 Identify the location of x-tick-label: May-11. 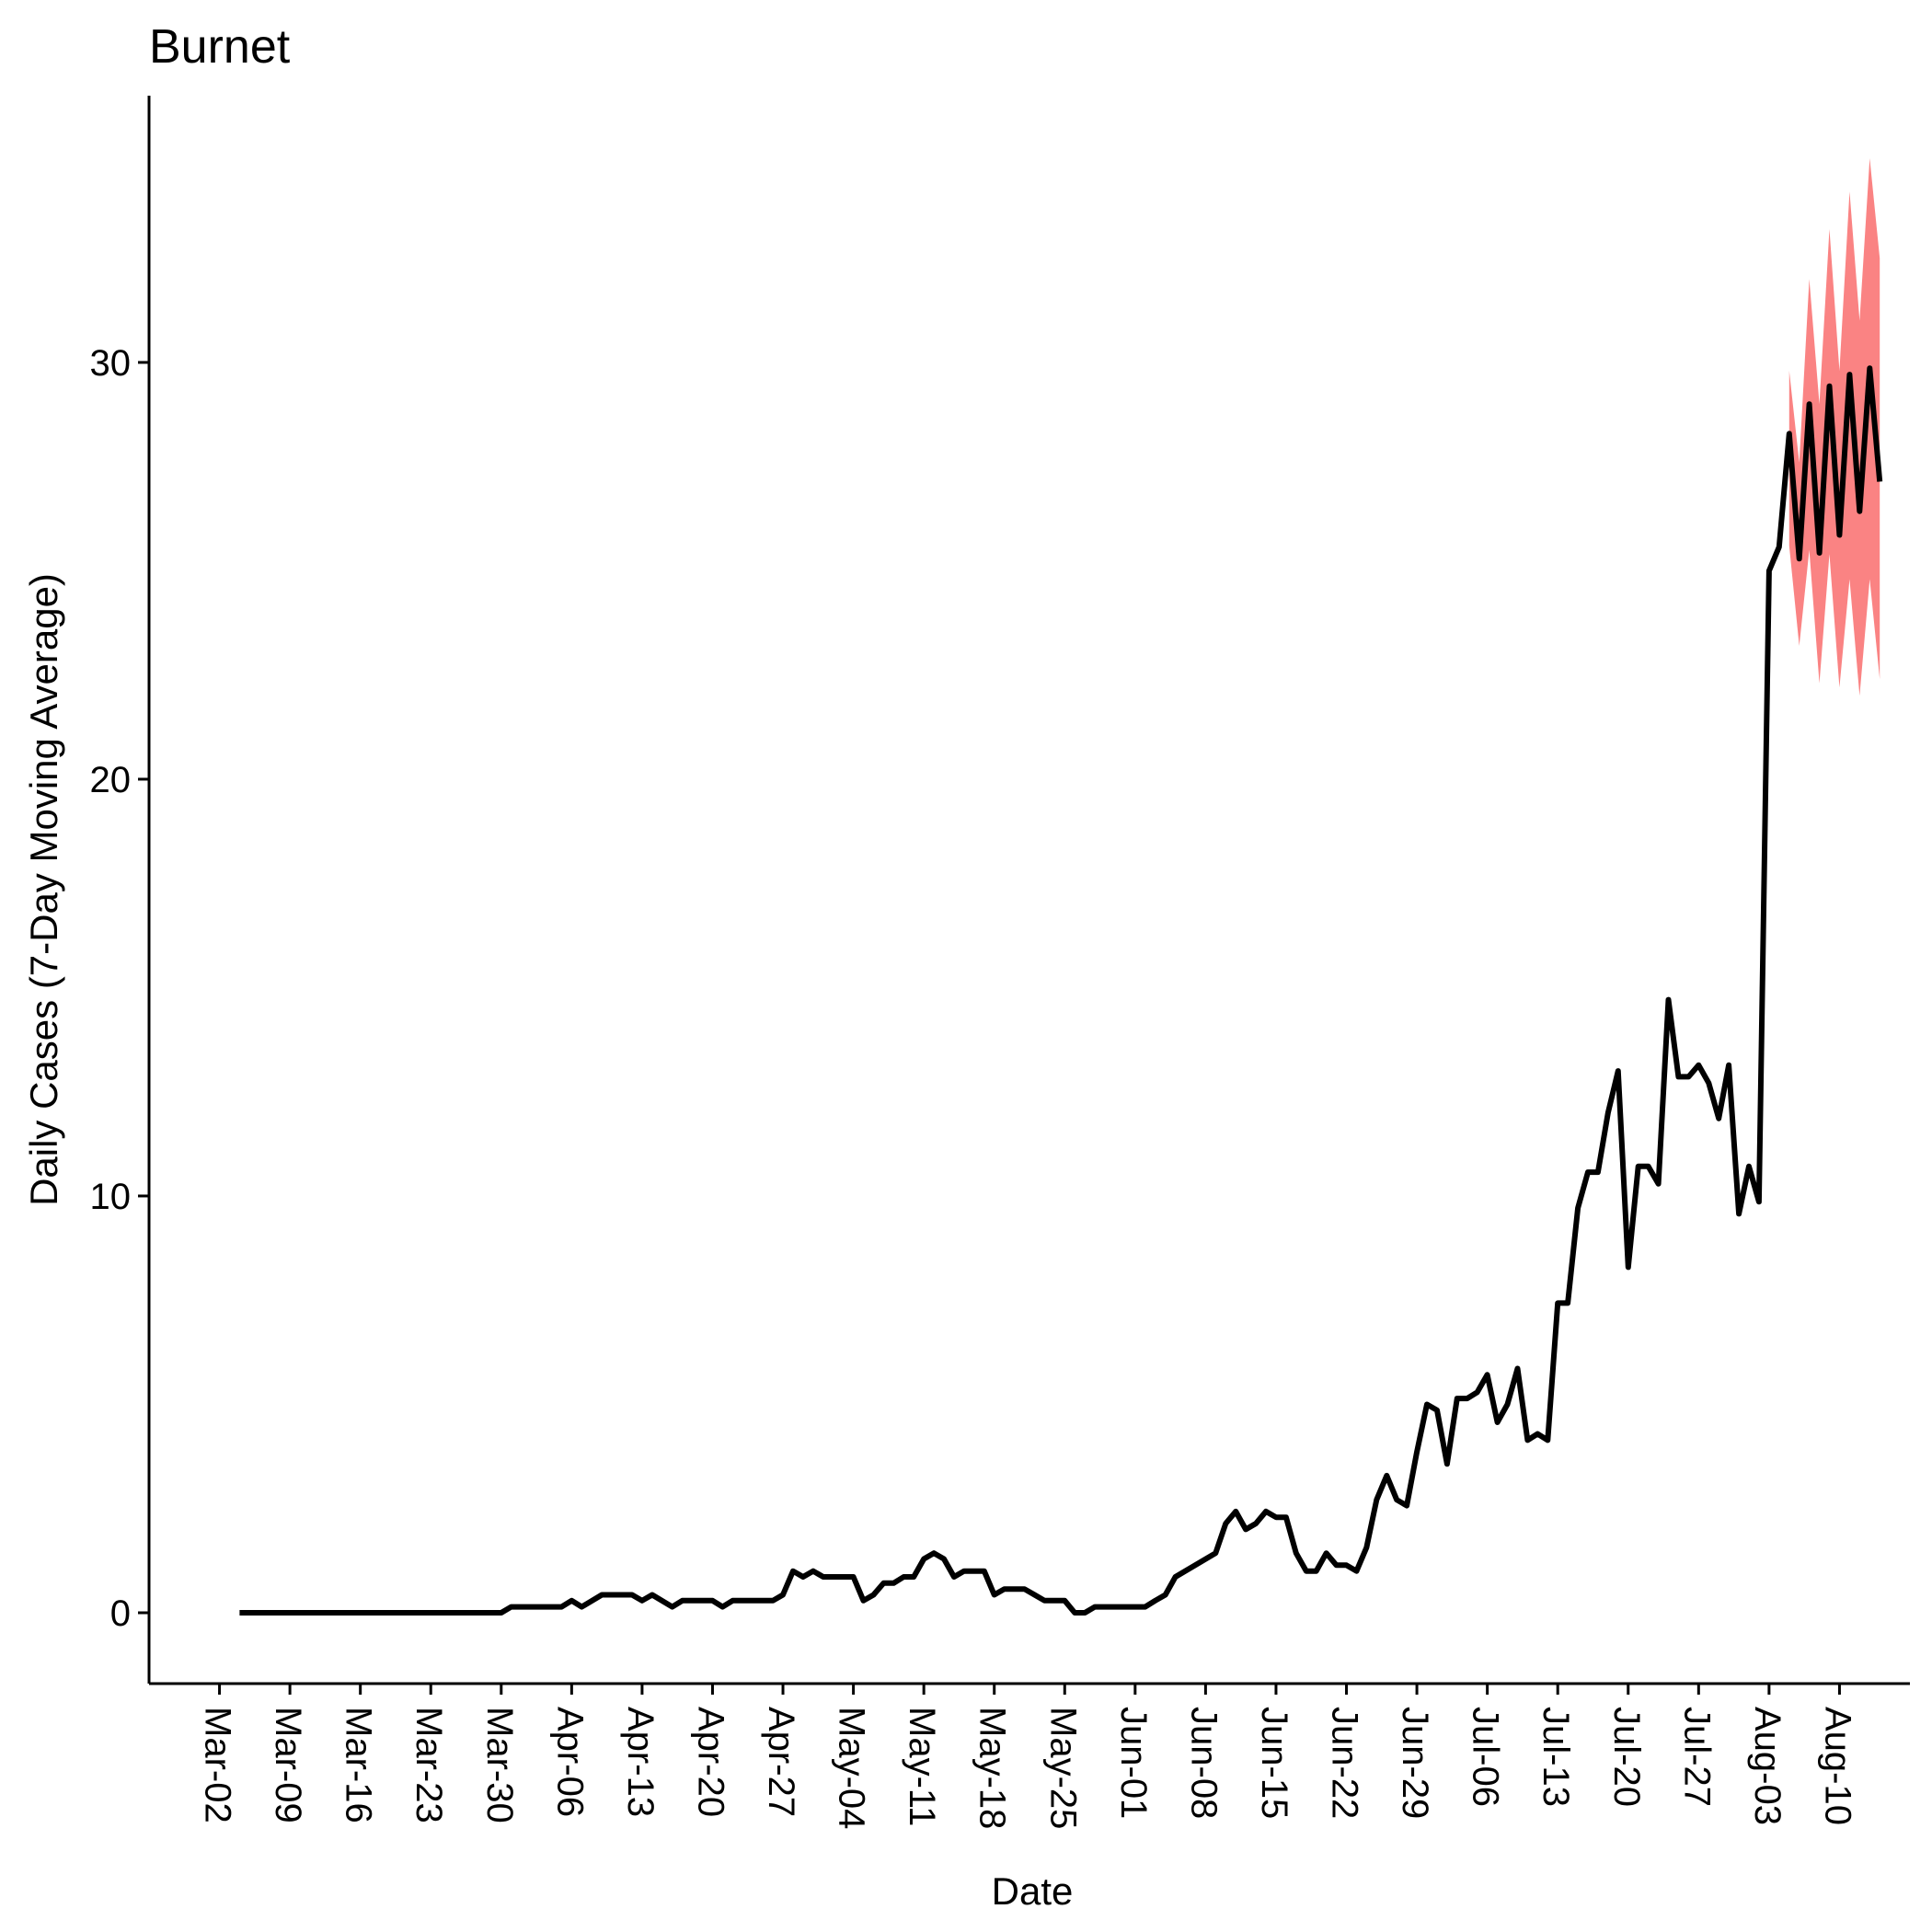
(922, 1766).